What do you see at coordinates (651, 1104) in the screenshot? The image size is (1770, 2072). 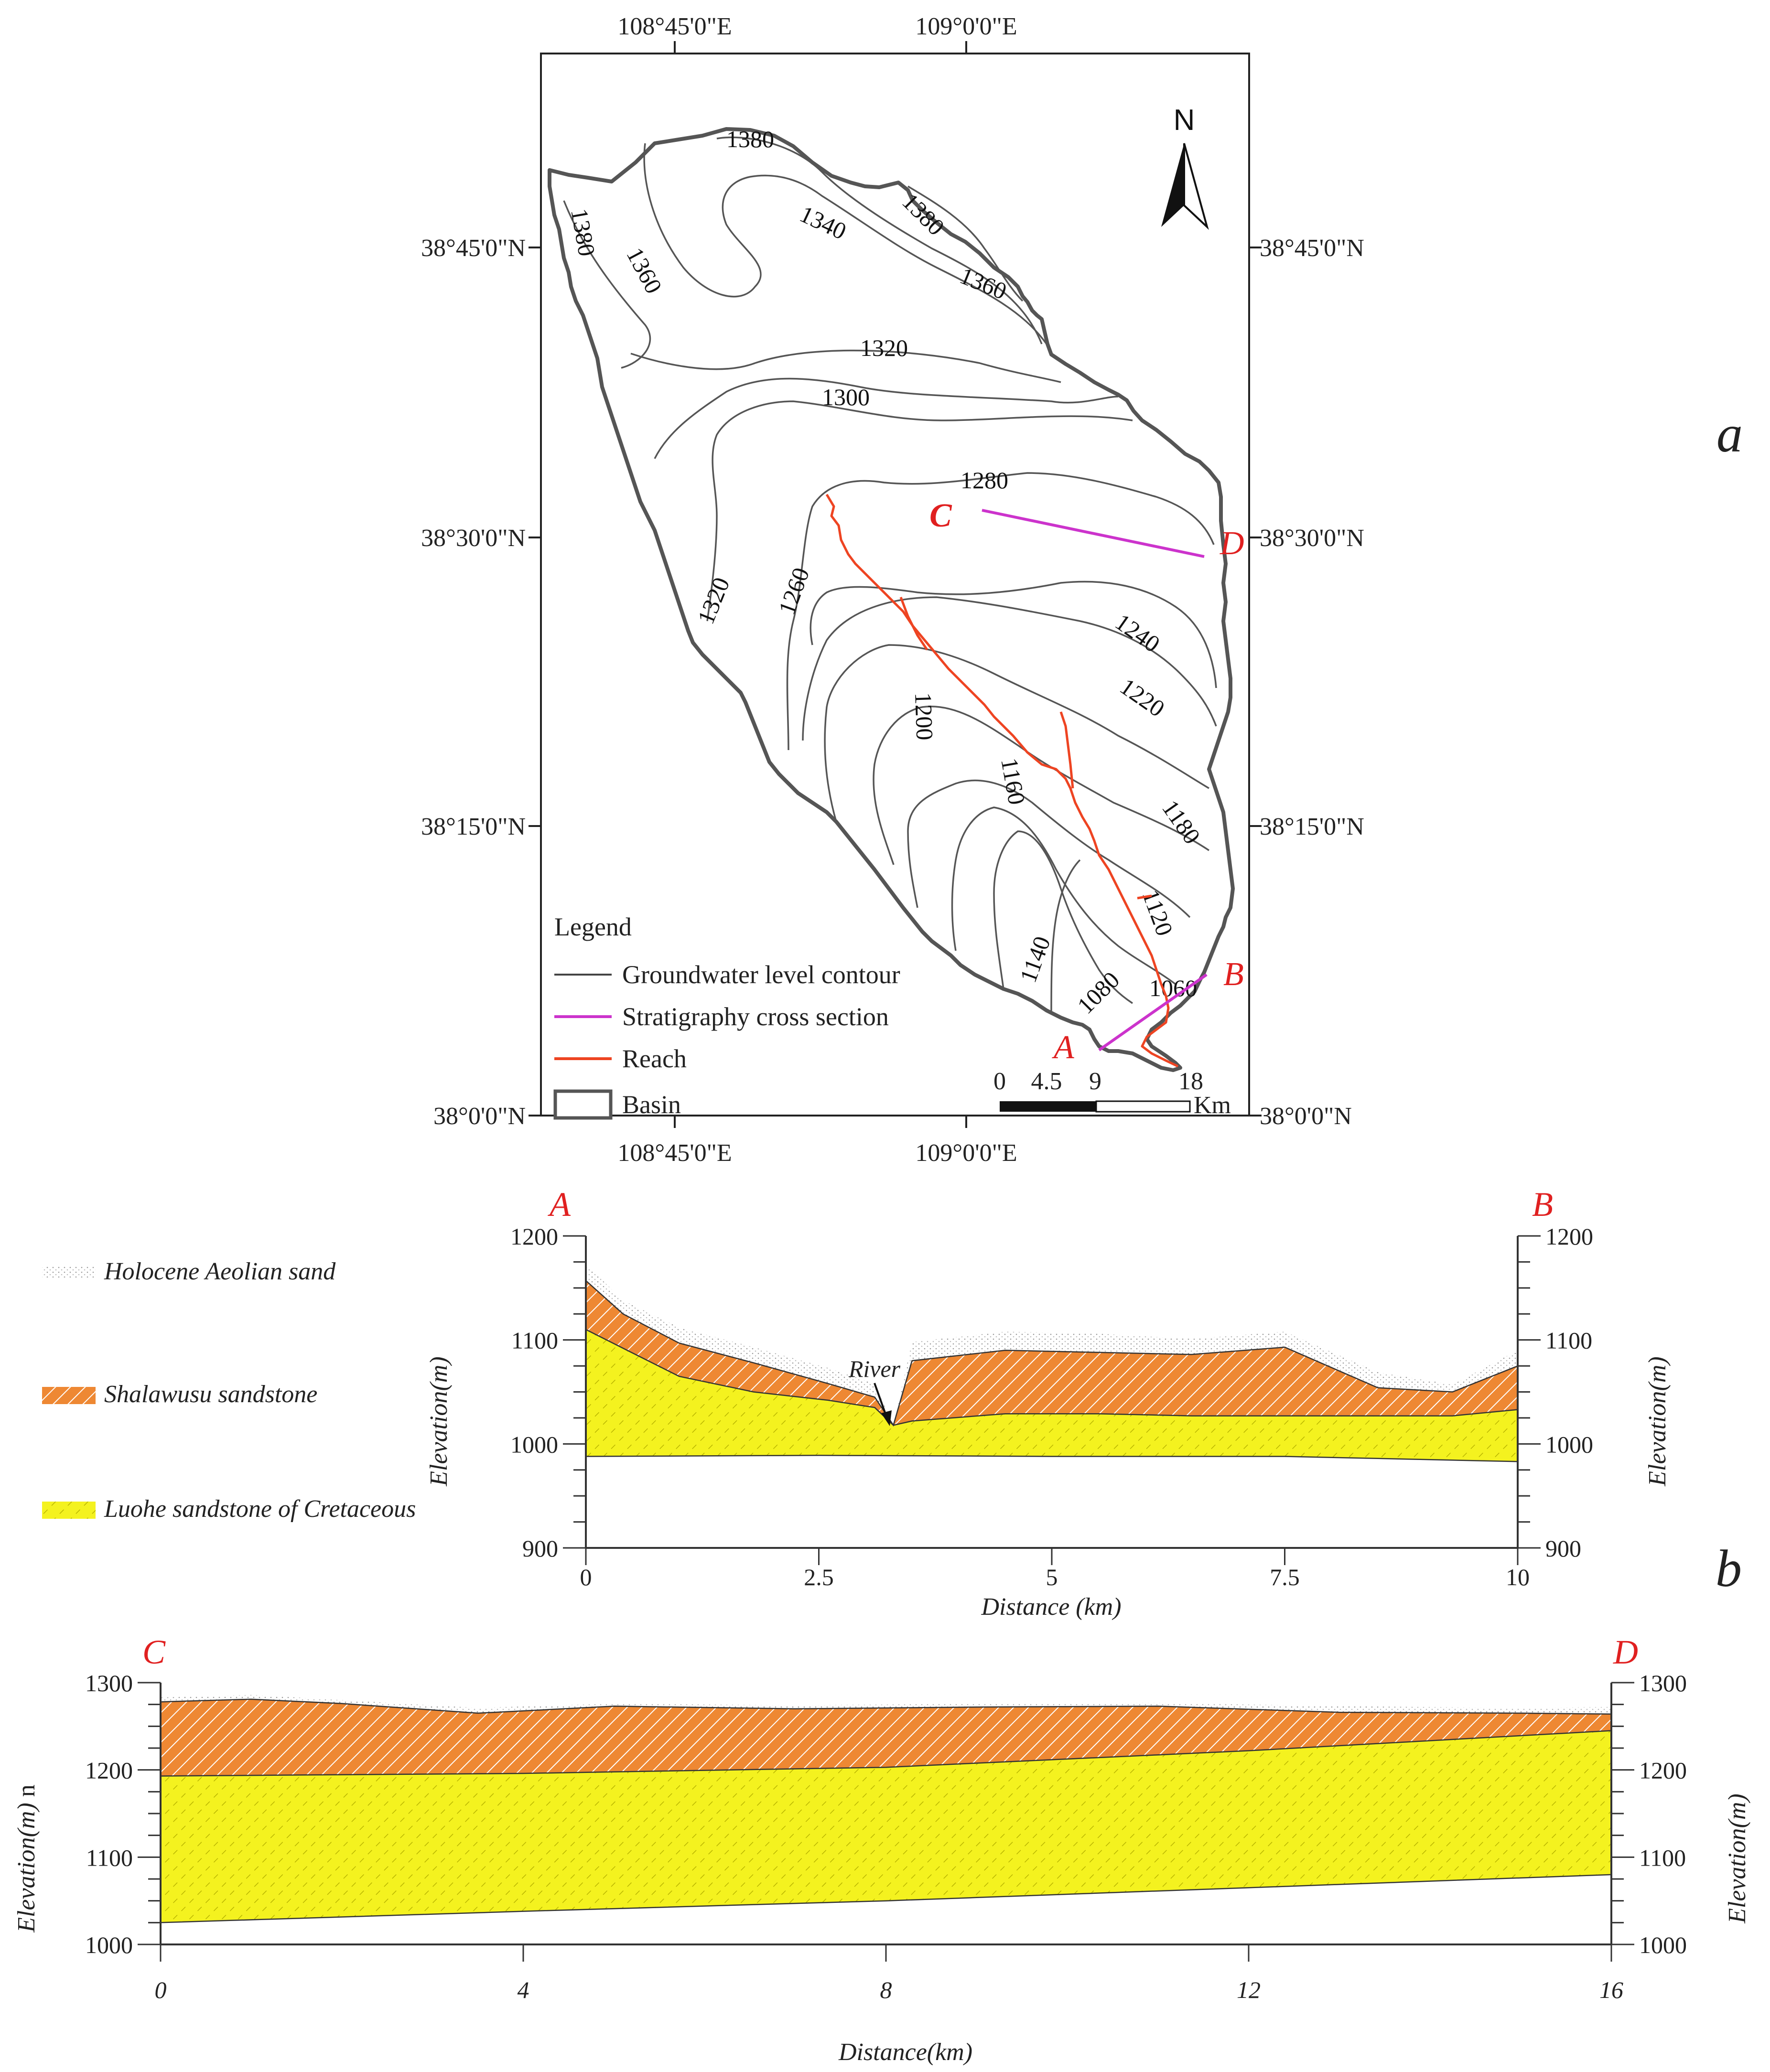 I see `legend-basin-label: Basin` at bounding box center [651, 1104].